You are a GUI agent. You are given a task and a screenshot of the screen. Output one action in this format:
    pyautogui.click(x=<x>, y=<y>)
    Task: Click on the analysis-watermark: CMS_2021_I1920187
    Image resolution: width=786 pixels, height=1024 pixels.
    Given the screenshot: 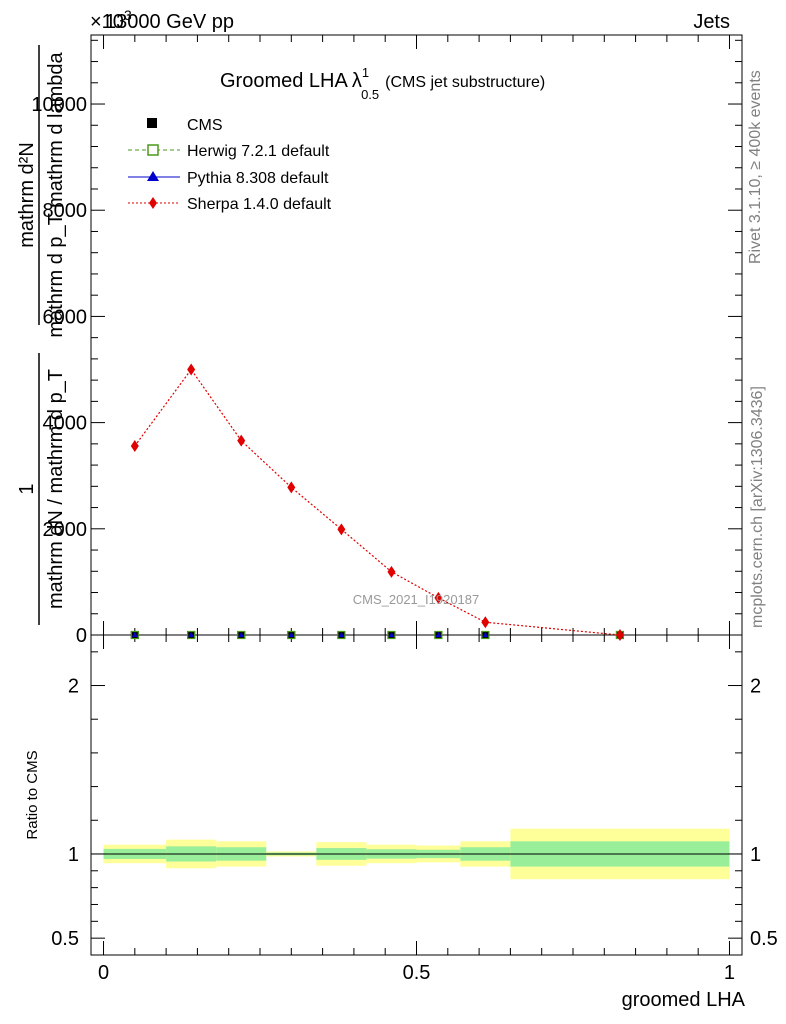 What is the action you would take?
    pyautogui.click(x=416, y=599)
    